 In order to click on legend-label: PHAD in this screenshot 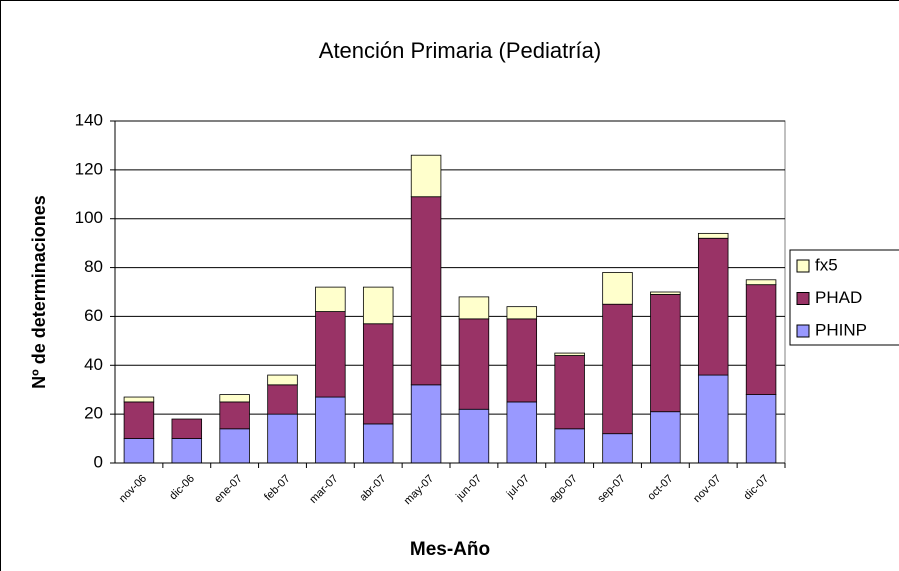, I will do `click(838, 297)`.